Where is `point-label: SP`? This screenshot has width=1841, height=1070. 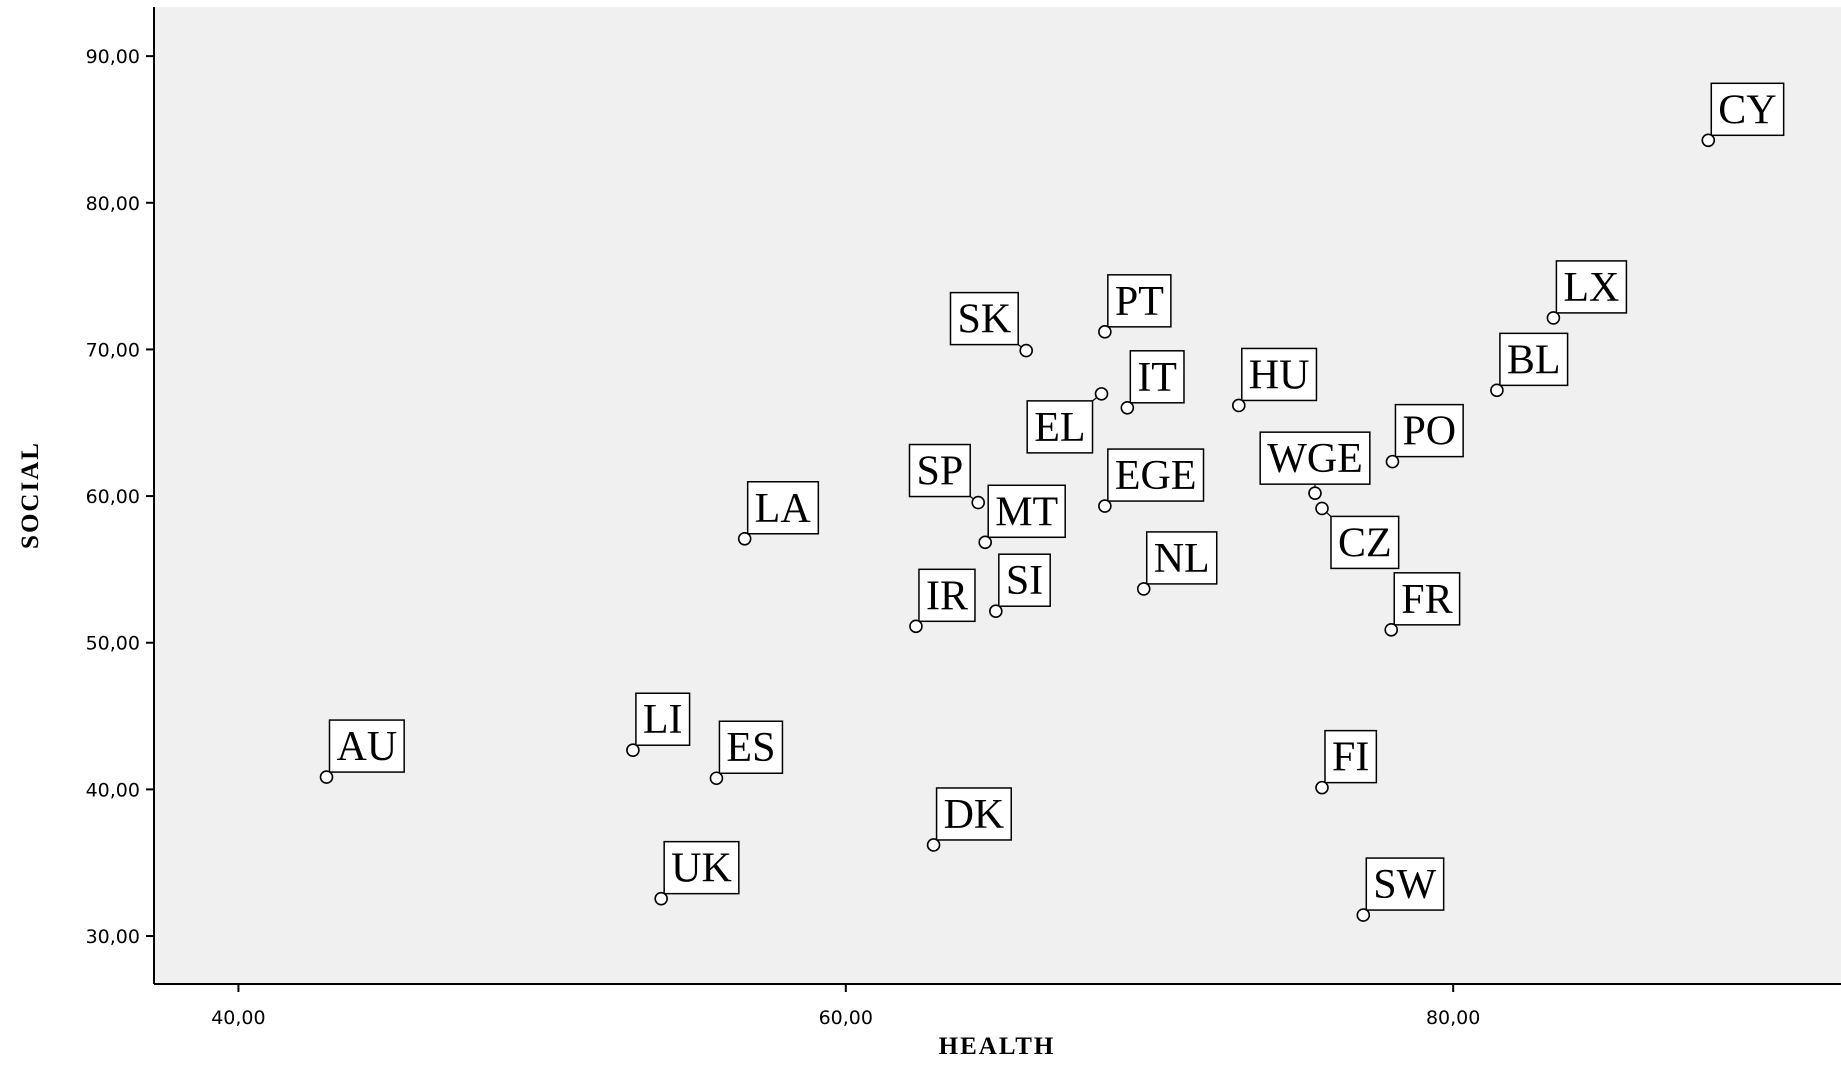
point-label: SP is located at coordinates (939, 472).